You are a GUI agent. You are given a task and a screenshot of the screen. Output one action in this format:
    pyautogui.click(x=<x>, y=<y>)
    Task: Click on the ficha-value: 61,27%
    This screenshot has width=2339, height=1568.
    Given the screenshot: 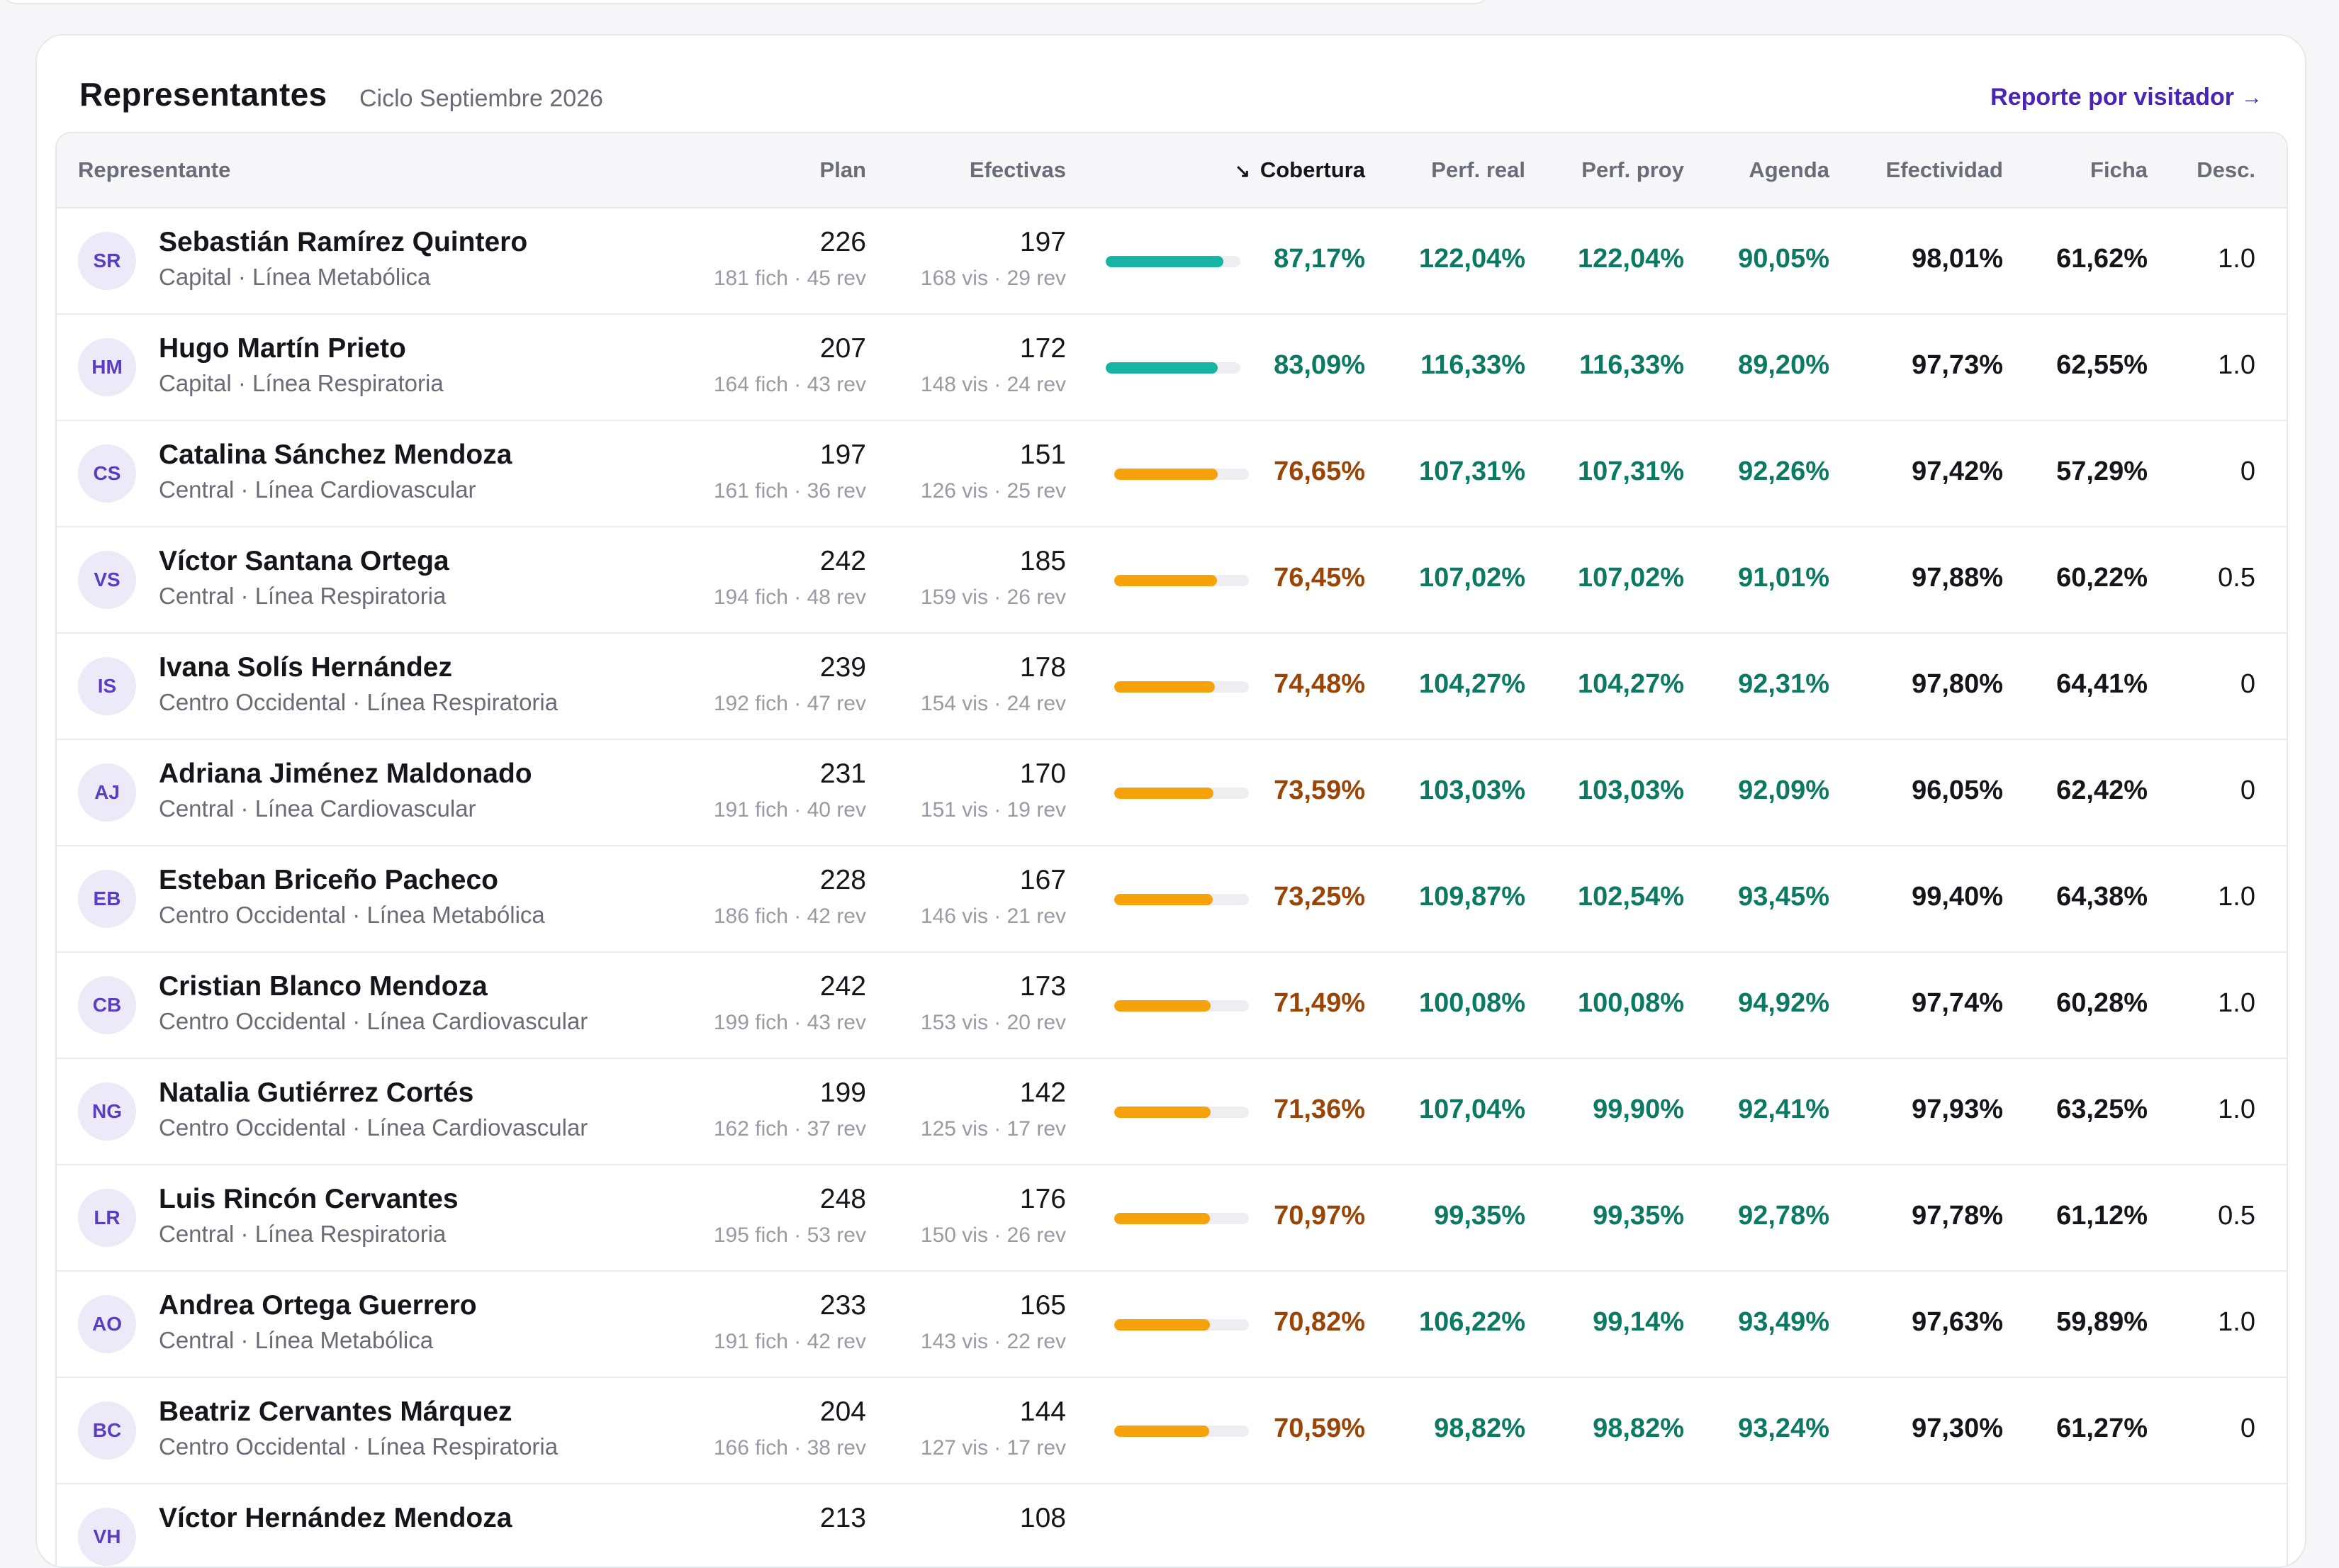 What is the action you would take?
    pyautogui.click(x=2102, y=1428)
    